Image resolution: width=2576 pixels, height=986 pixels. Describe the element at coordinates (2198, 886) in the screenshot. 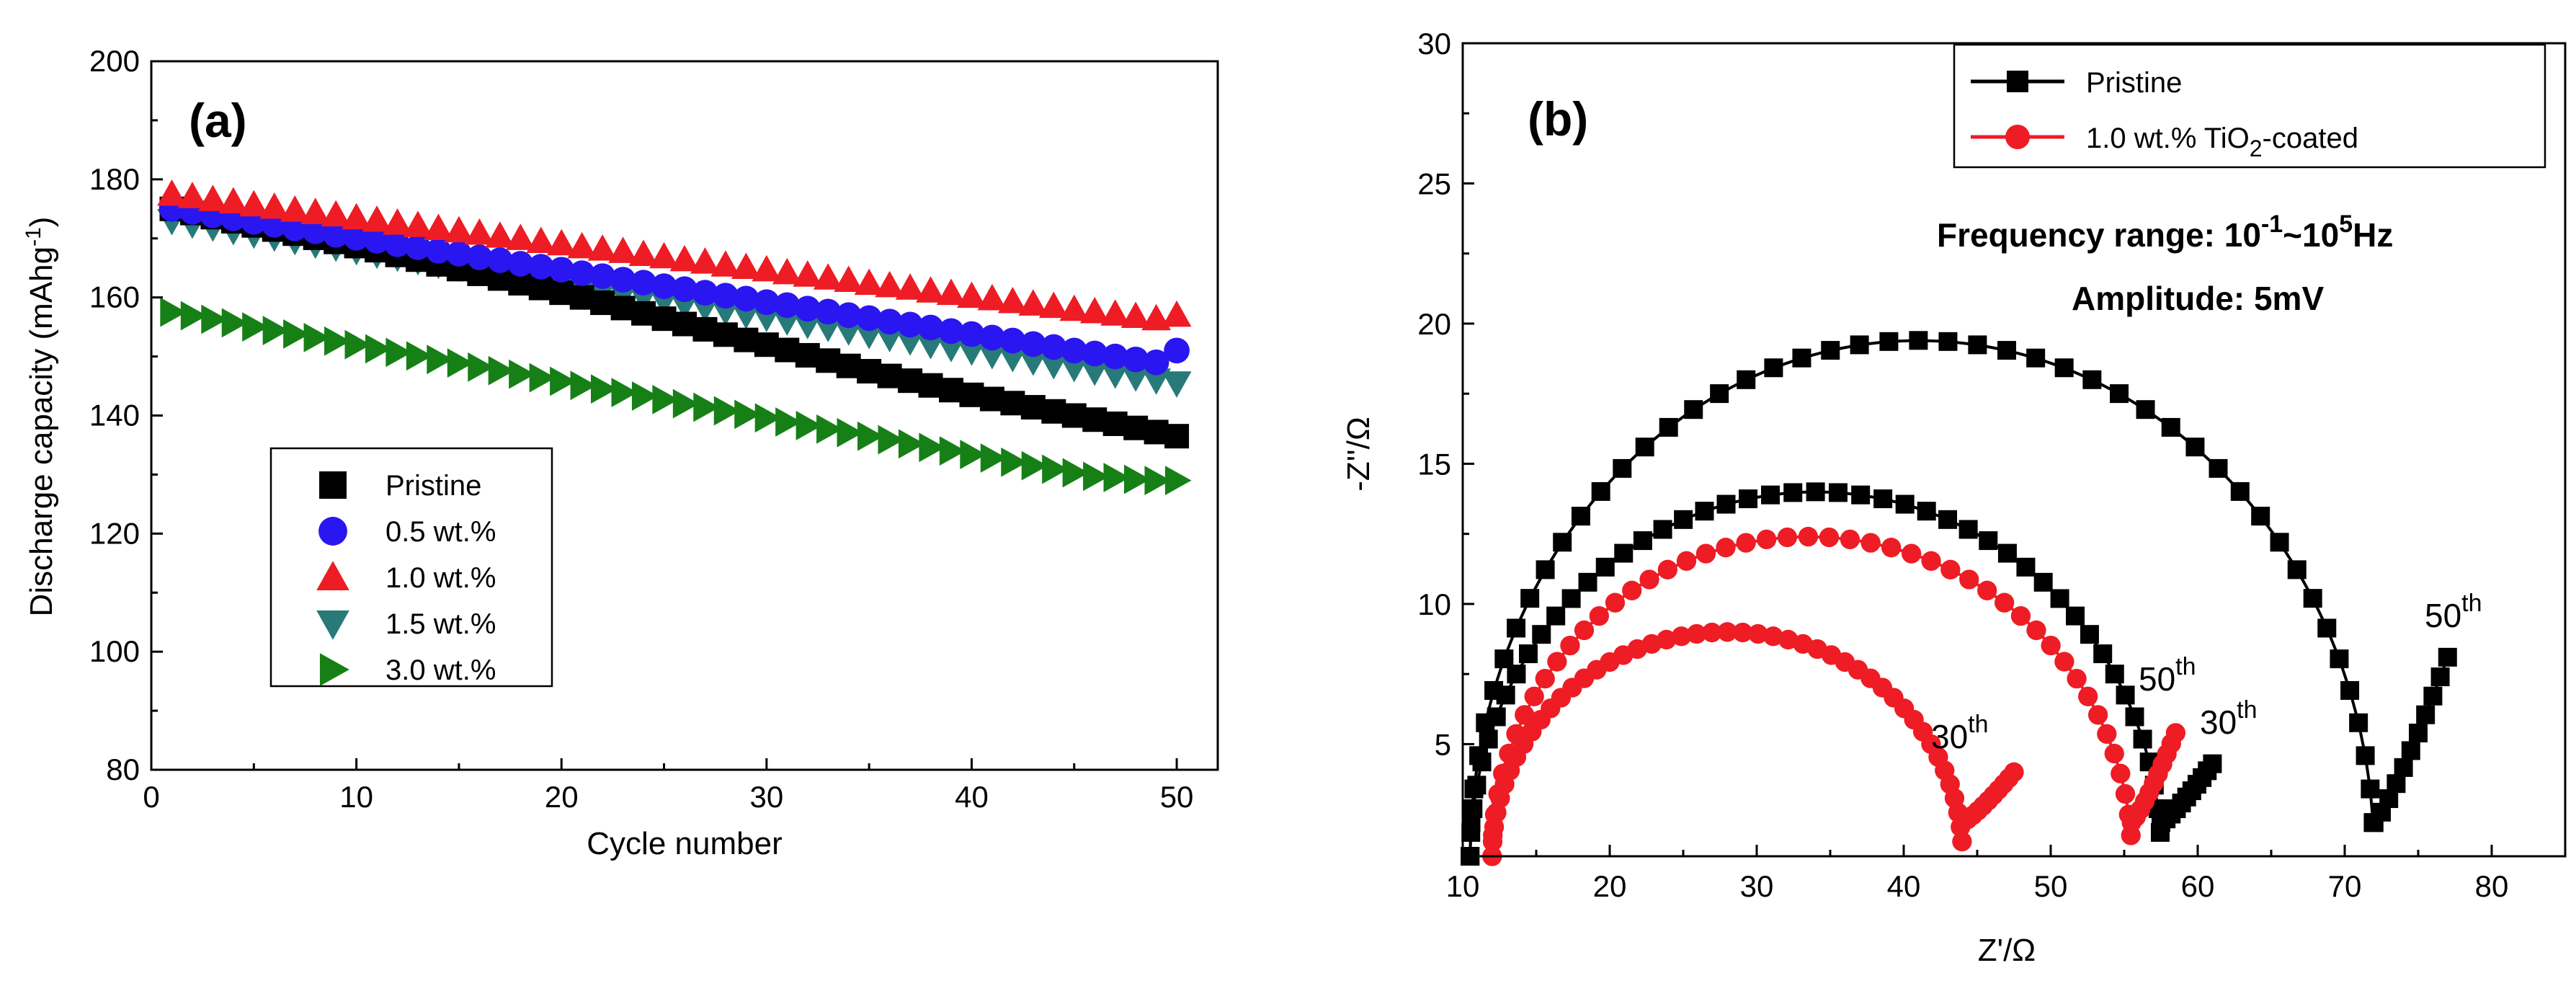

I see `panel-b-x-tick-label: 60` at that location.